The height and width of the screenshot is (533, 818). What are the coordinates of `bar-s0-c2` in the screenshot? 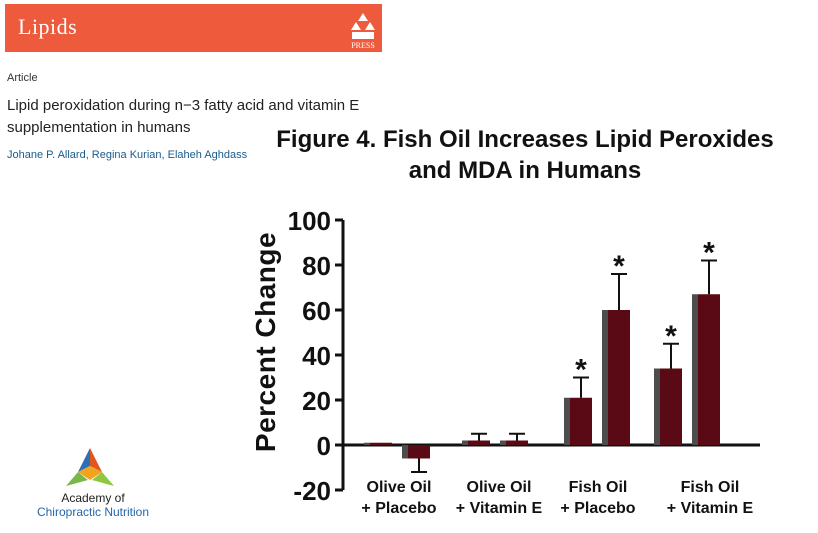 It's located at (581, 421).